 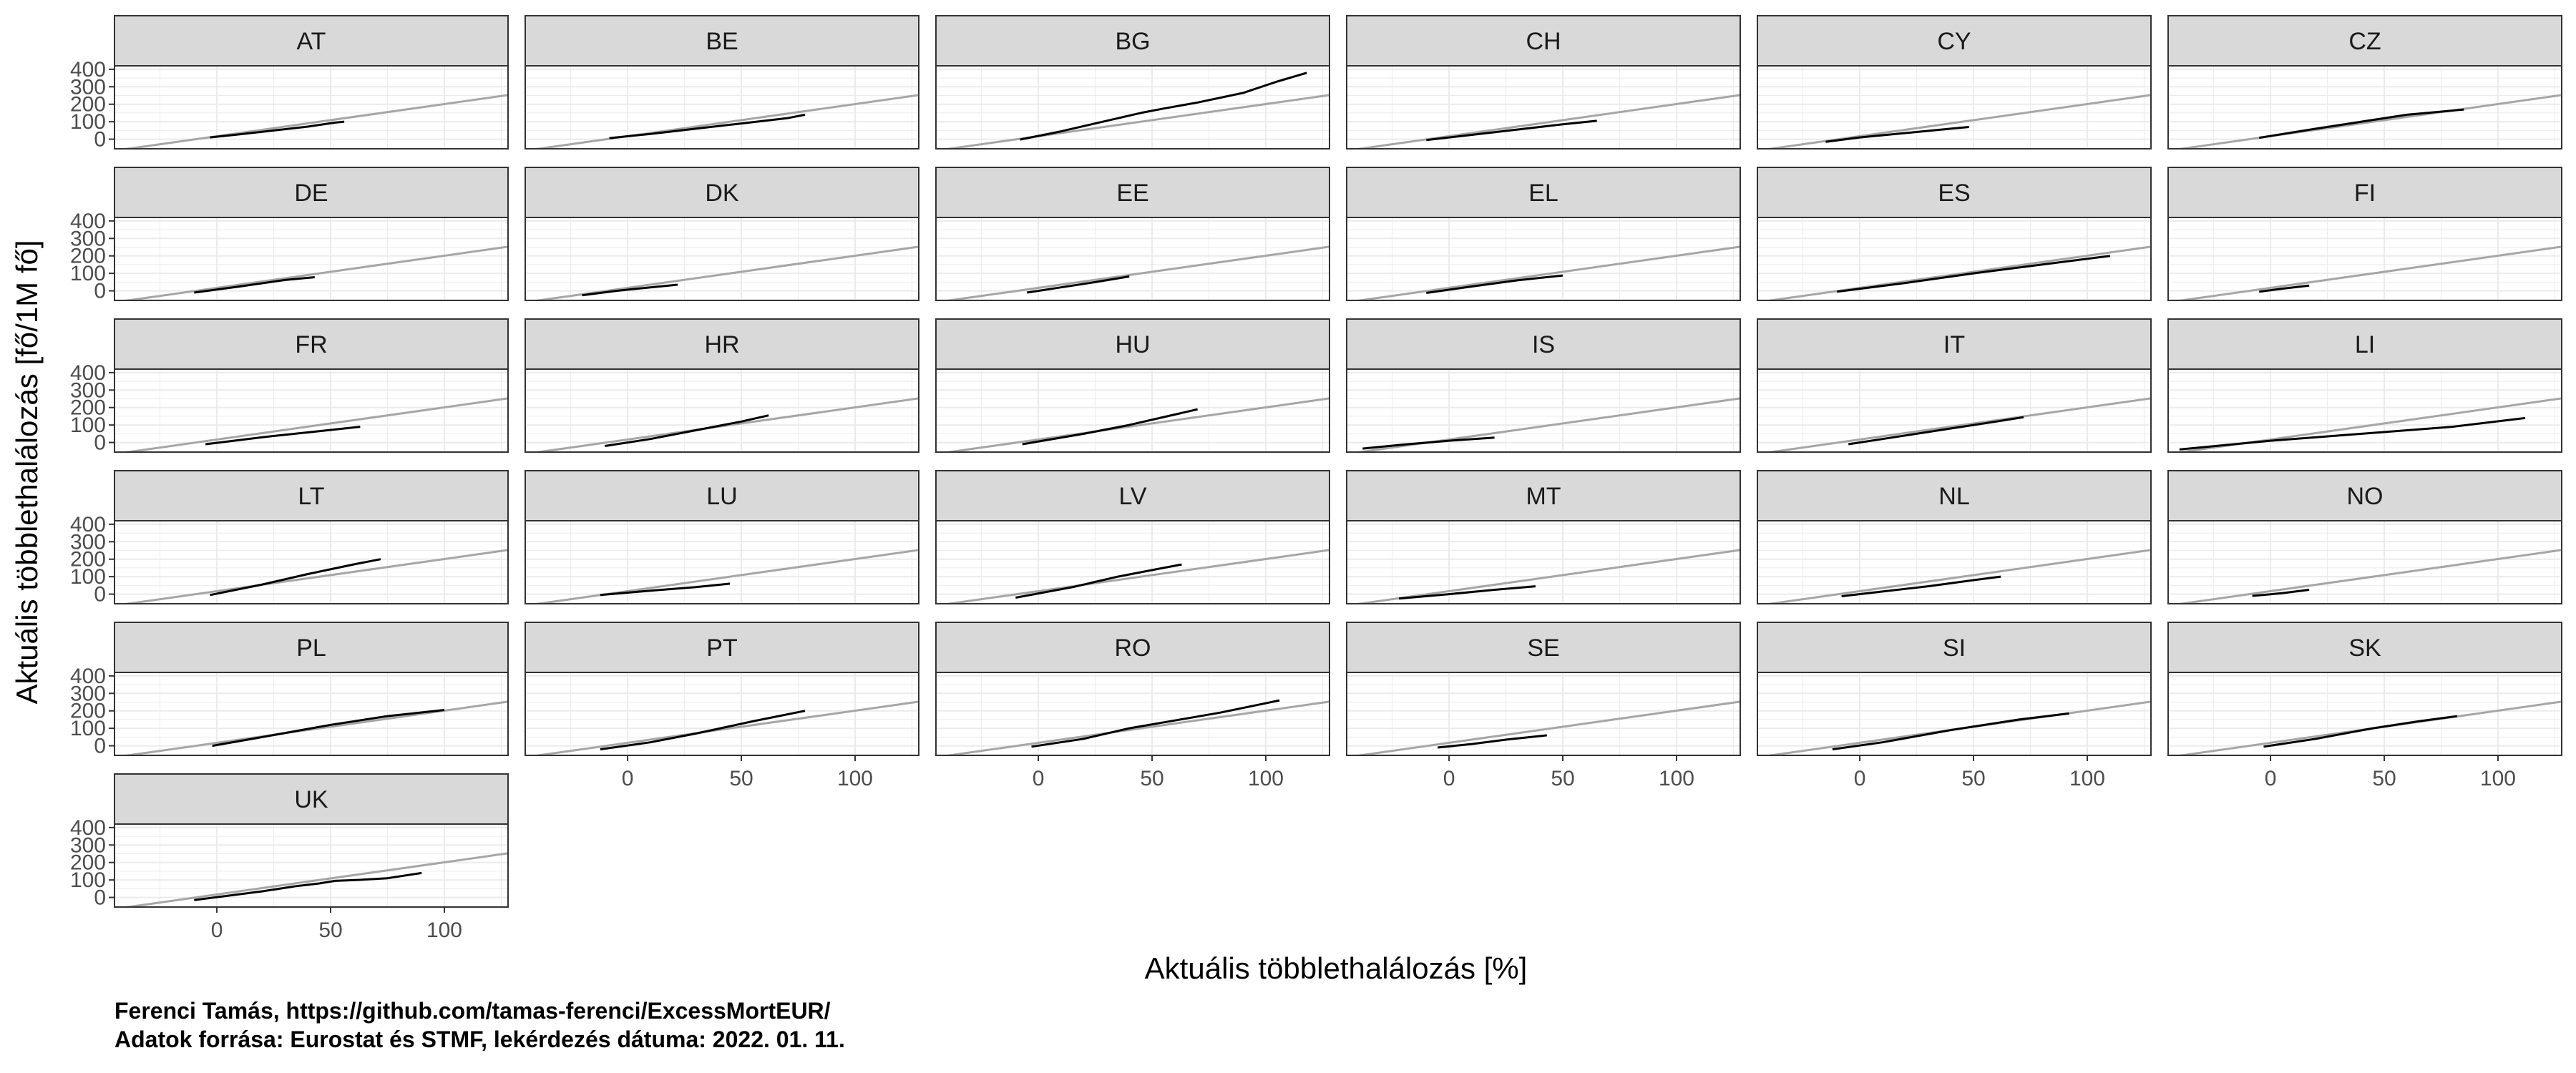 I want to click on series-line-ro, so click(x=1155, y=723).